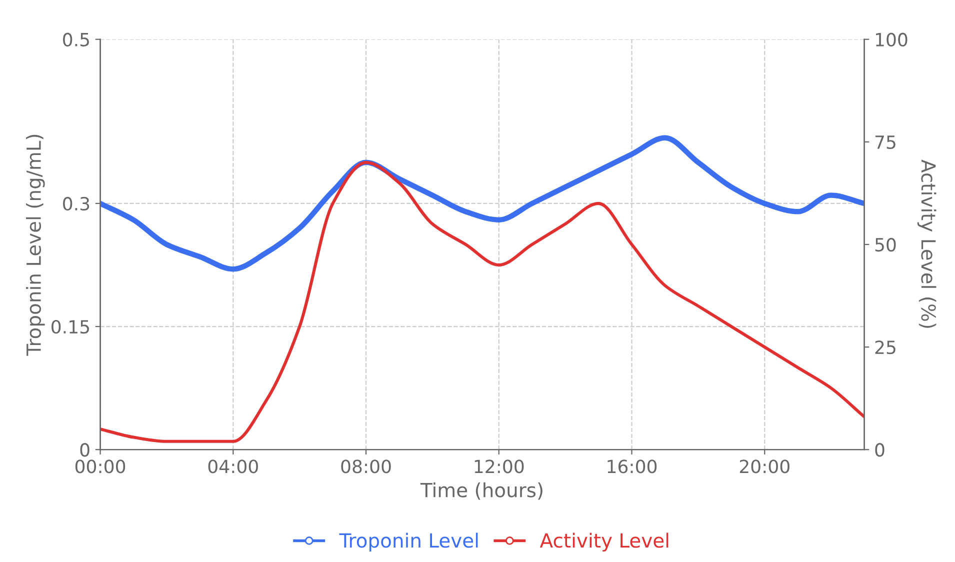 The image size is (955, 562). Describe the element at coordinates (366, 467) in the screenshot. I see `x-tick-label: 08:00` at that location.